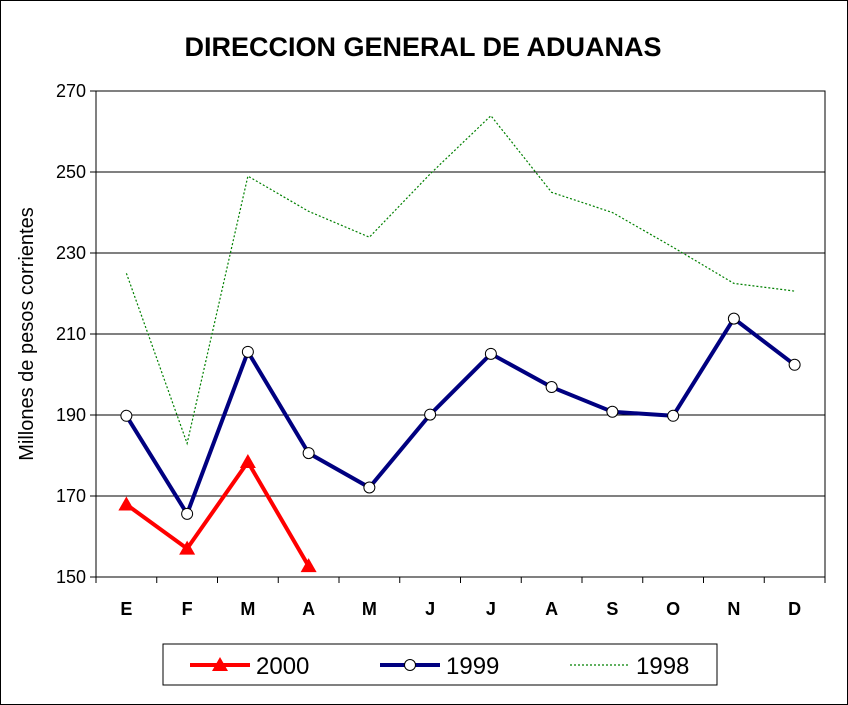  I want to click on x-tick-label-10: N, so click(733, 609).